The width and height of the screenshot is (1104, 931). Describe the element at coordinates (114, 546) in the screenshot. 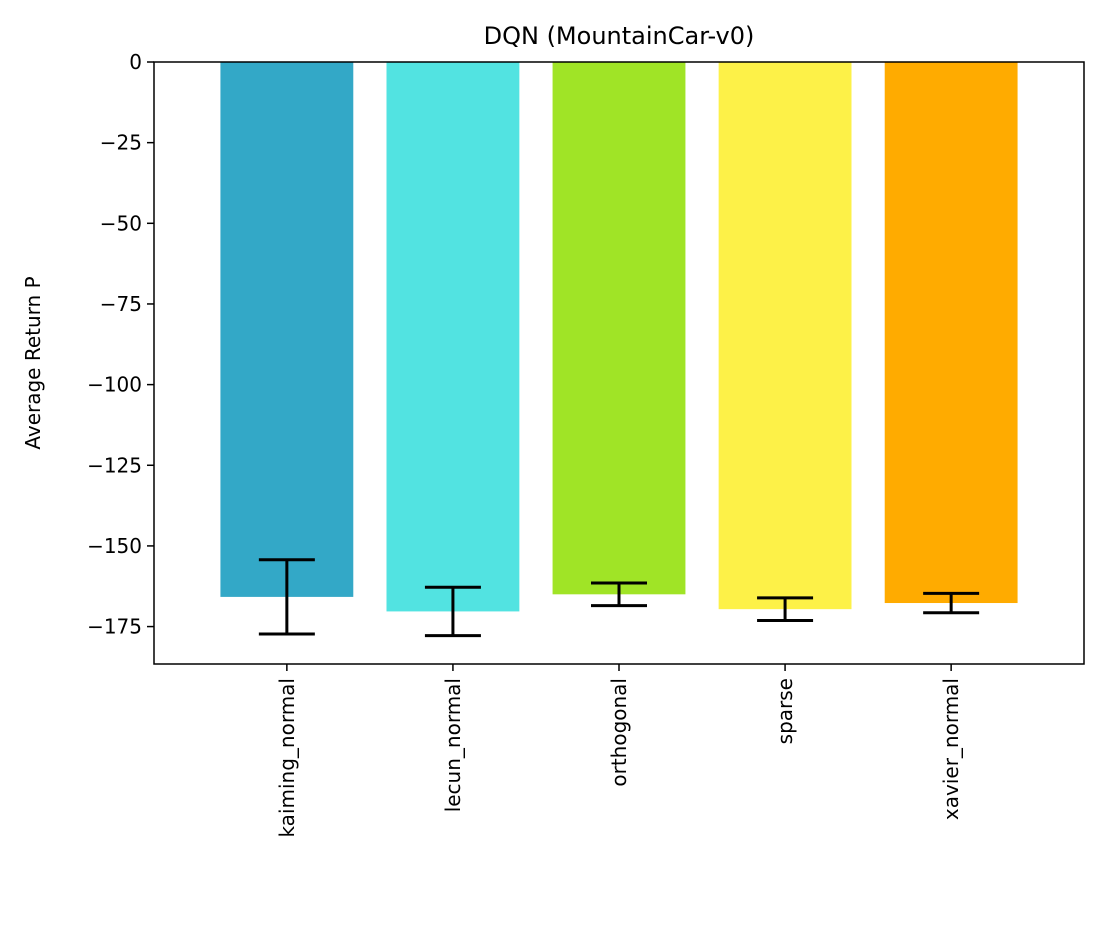

I see `y-tick-label: −150` at that location.